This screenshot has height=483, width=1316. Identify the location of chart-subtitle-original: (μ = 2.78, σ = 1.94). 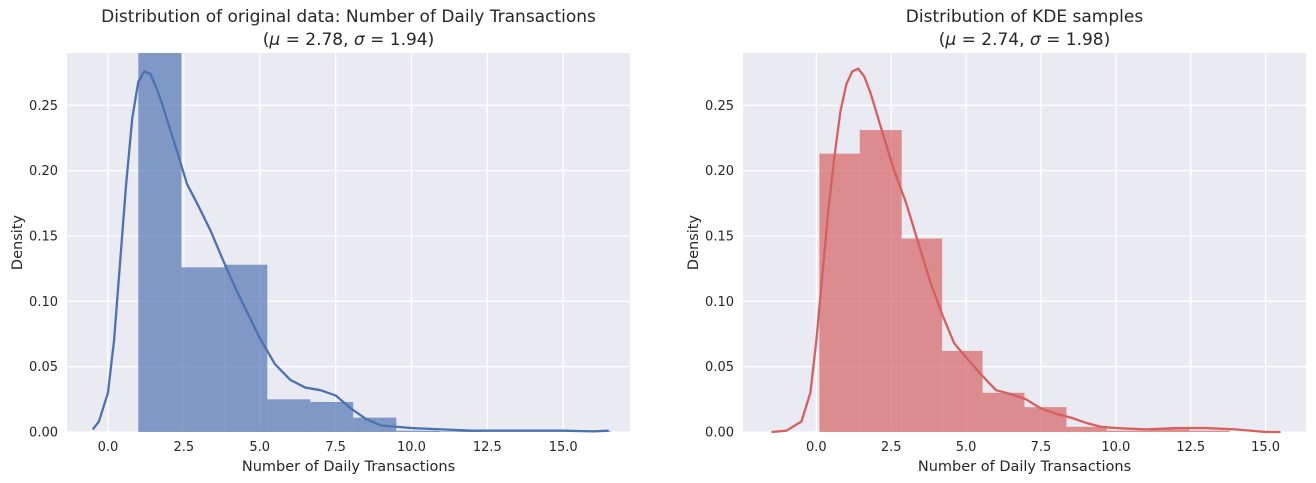
(349, 40).